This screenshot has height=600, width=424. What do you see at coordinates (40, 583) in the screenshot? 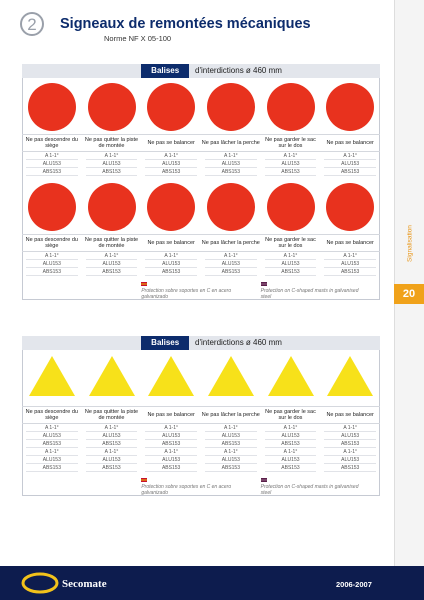
I see `logo` at bounding box center [40, 583].